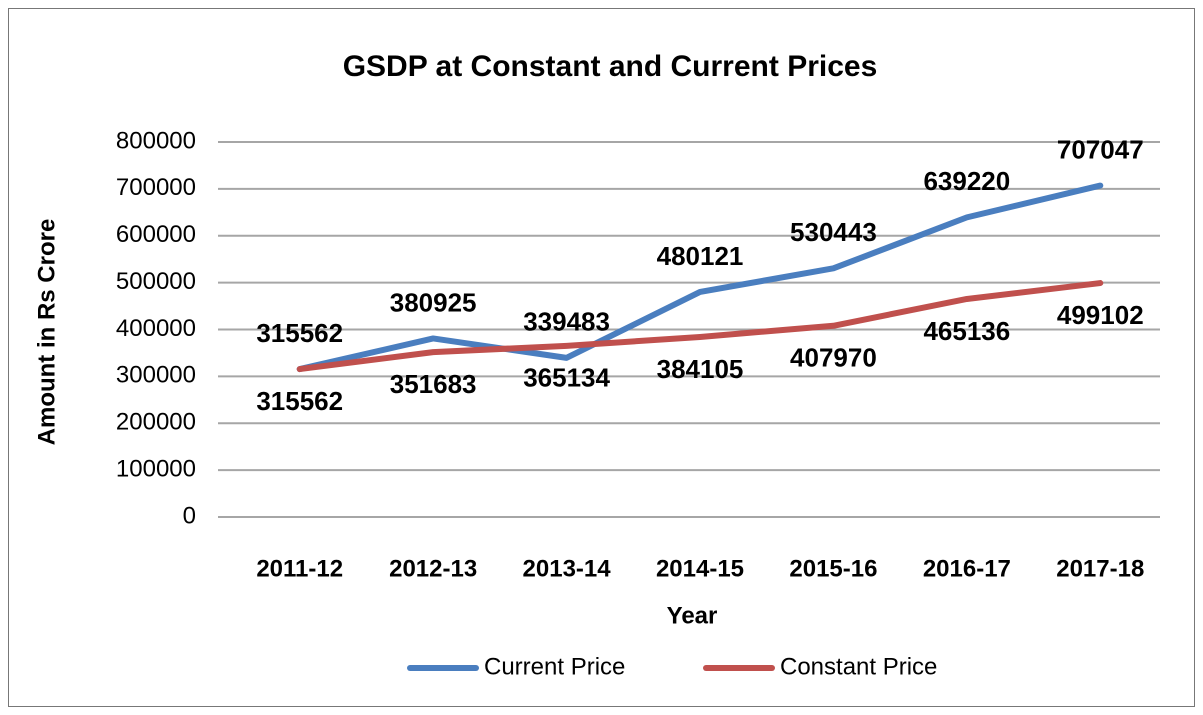 The width and height of the screenshot is (1203, 715). Describe the element at coordinates (156, 468) in the screenshot. I see `y-tick-label: 100000` at that location.